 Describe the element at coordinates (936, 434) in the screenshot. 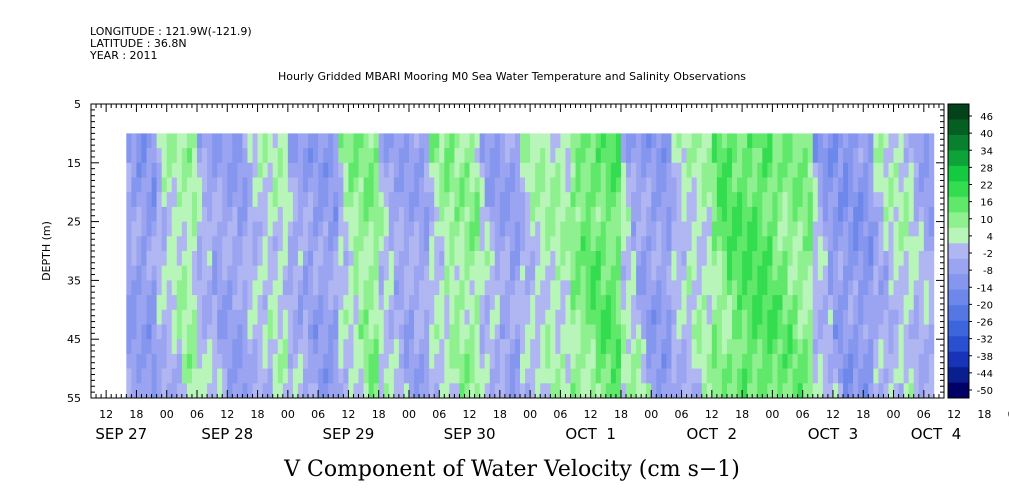

I see `x-day-label: OCT 4` at that location.